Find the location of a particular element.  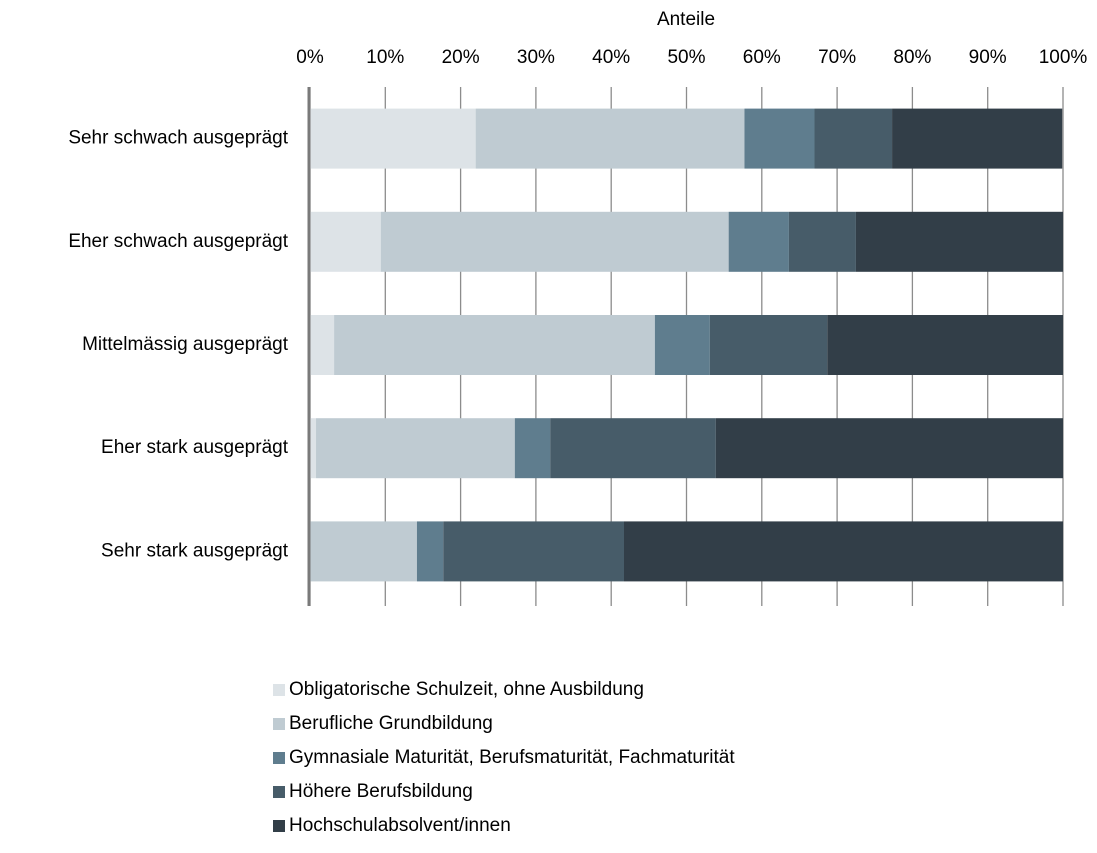

axis-title: Anteile is located at coordinates (686, 19).